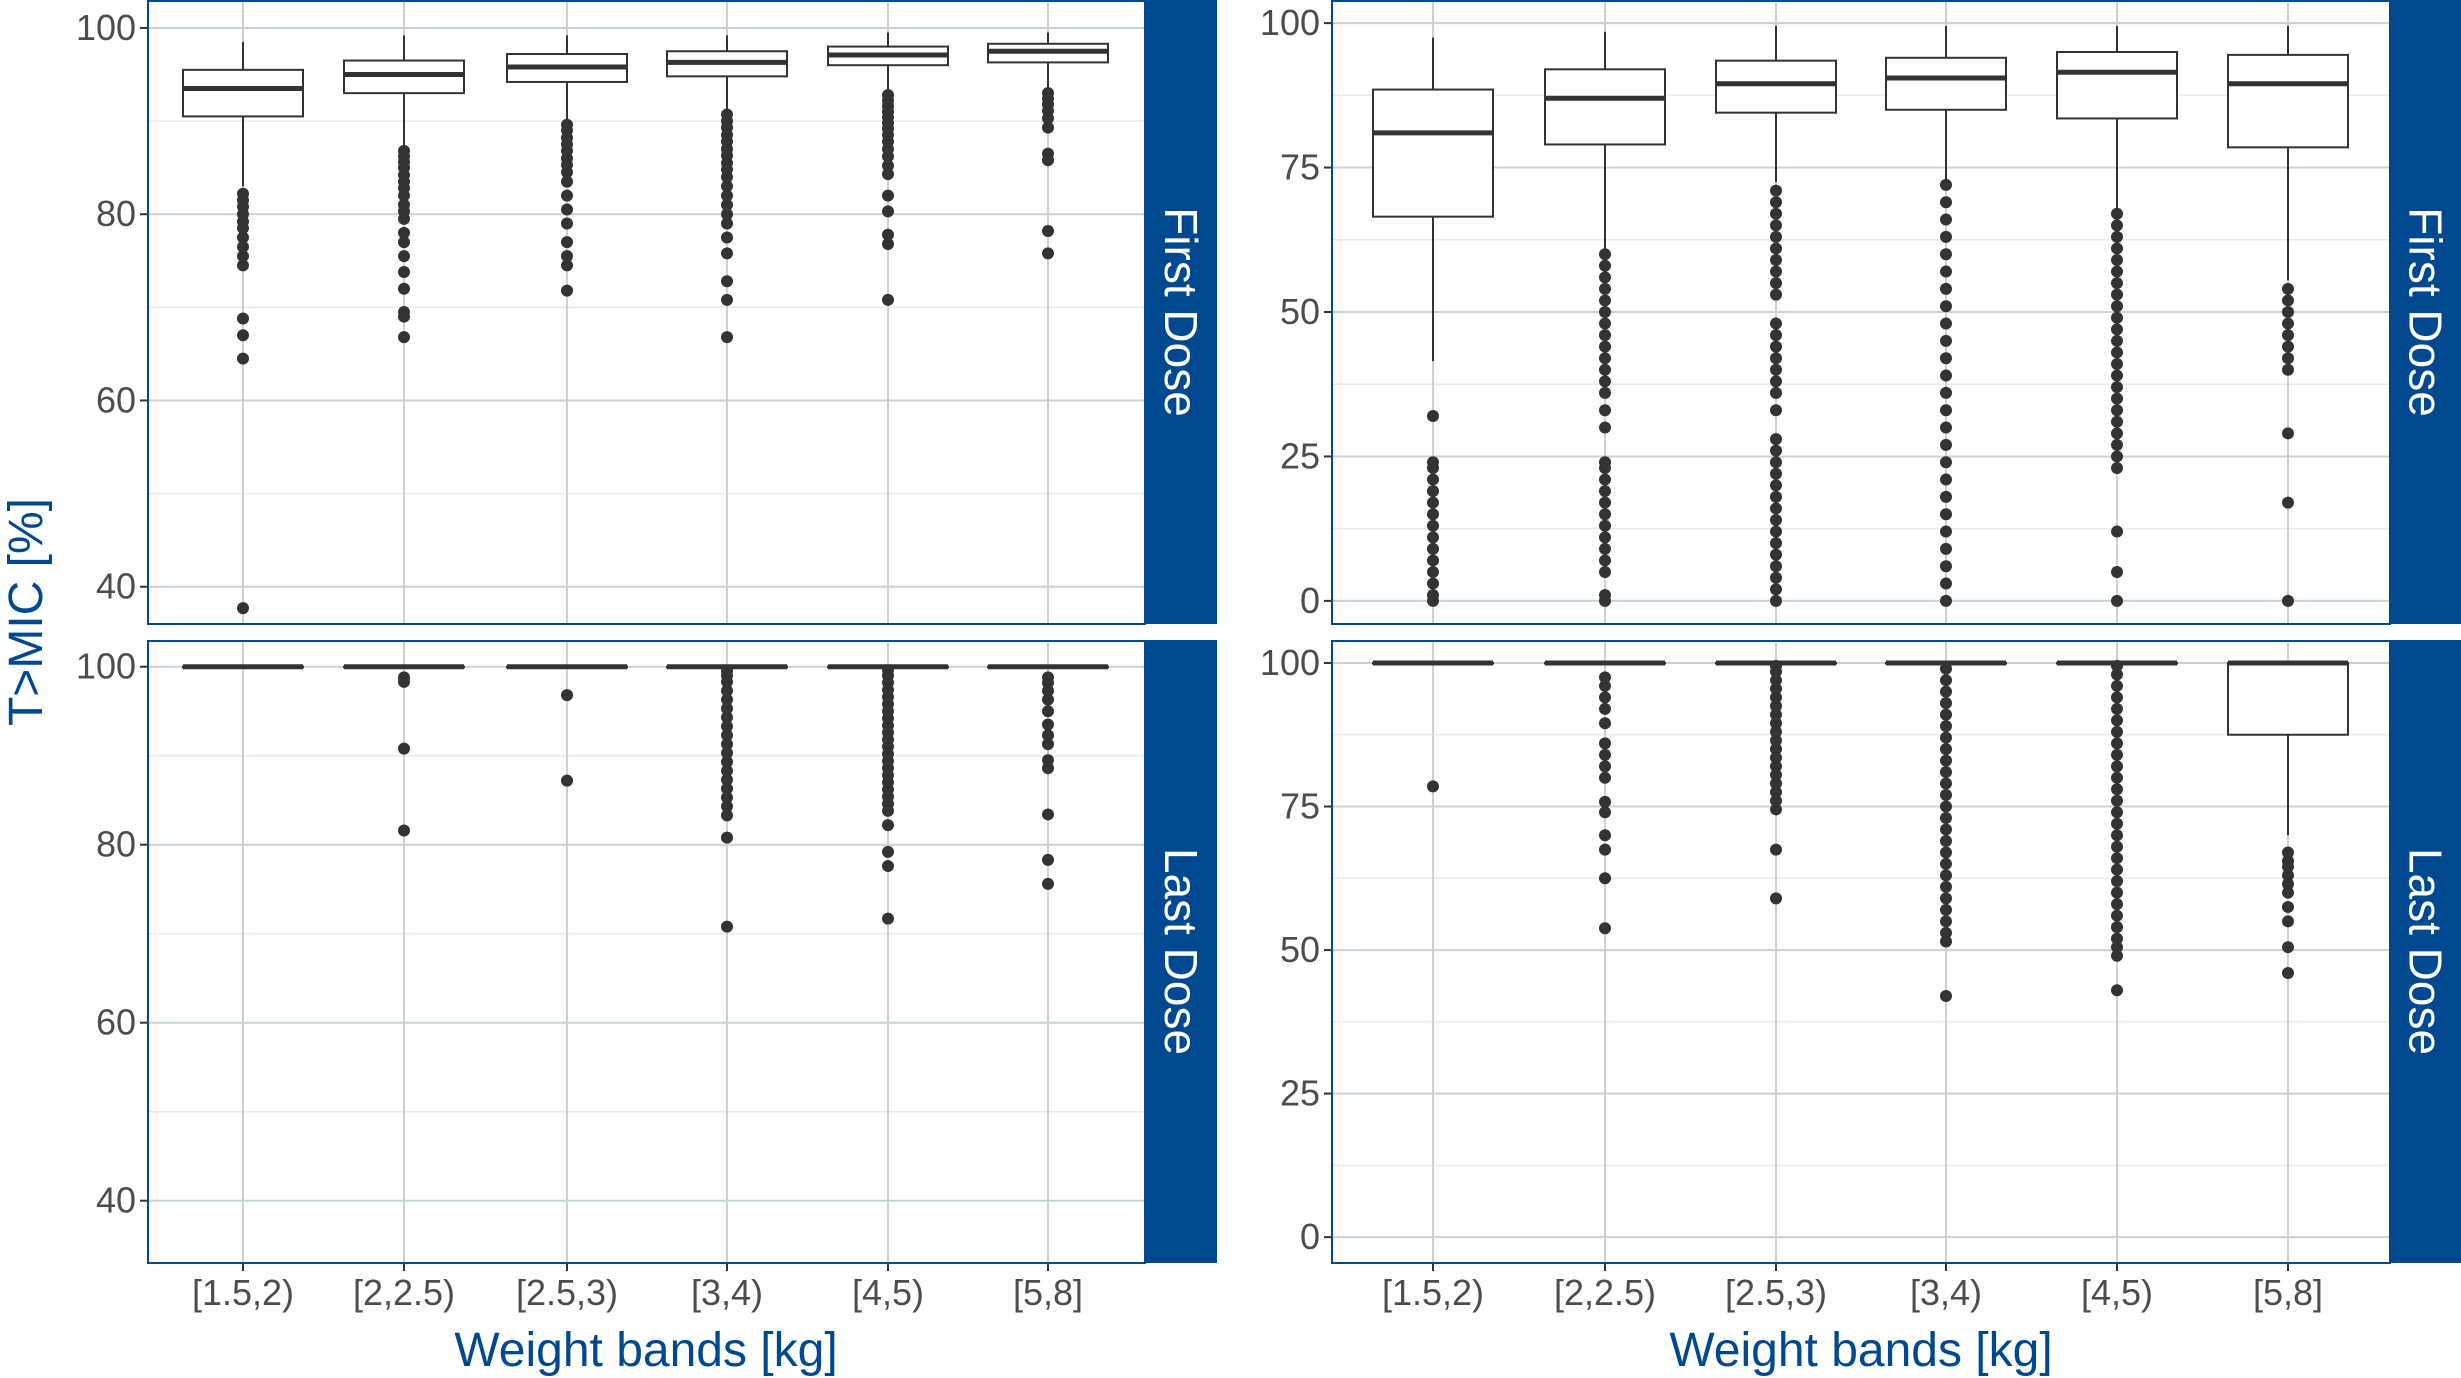  Describe the element at coordinates (1048, 988) in the screenshot. I see `box-[5,8]: [5,8]` at that location.